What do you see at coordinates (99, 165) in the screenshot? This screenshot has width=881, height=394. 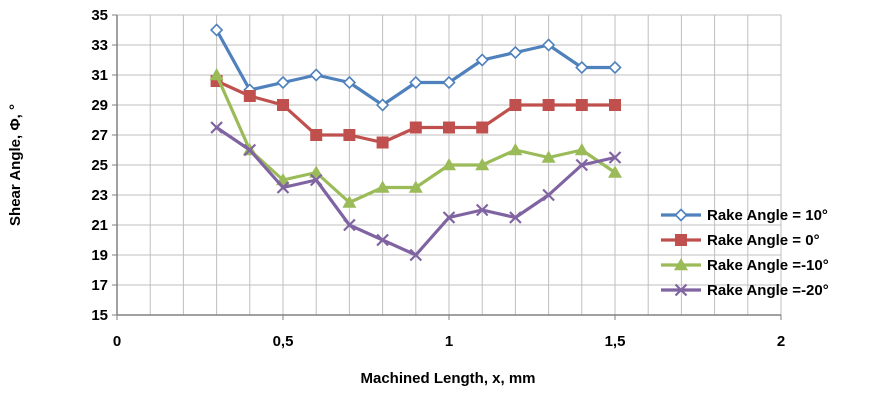 I see `y-tick-label: 25` at bounding box center [99, 165].